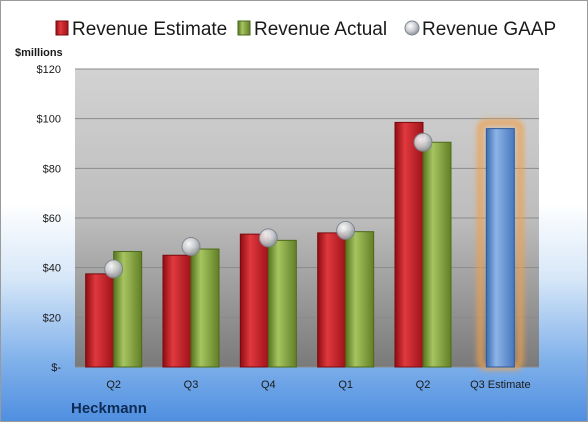  I want to click on y-tick-label: $80, so click(52, 169).